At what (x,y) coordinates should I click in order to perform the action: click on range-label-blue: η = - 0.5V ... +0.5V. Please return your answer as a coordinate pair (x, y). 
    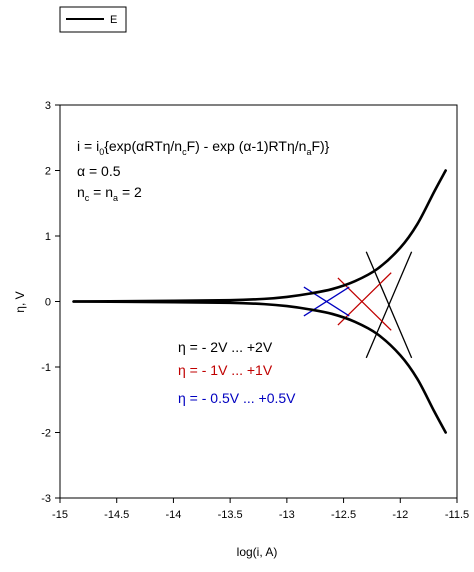
    Looking at the image, I should click on (237, 398).